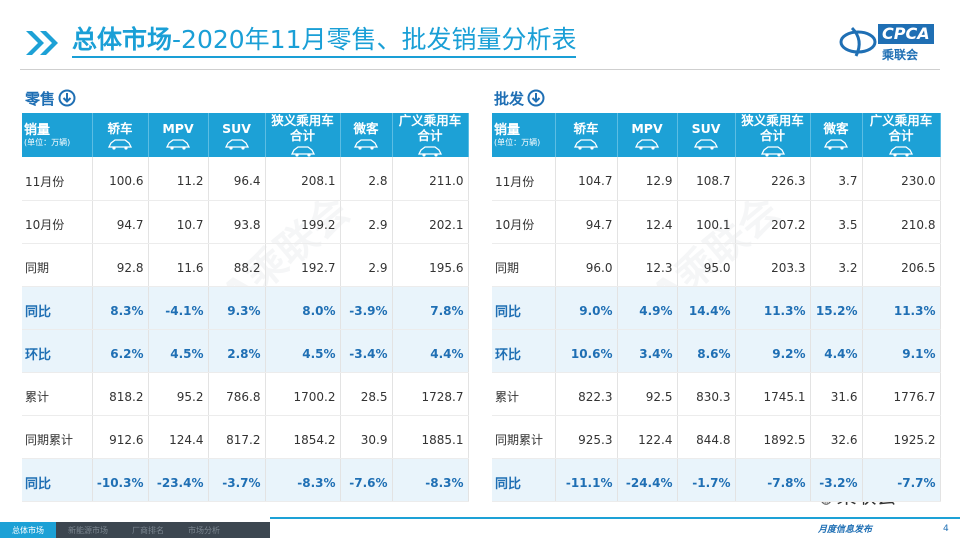 This screenshot has width=960, height=540. I want to click on cell: 95.2, so click(178, 394).